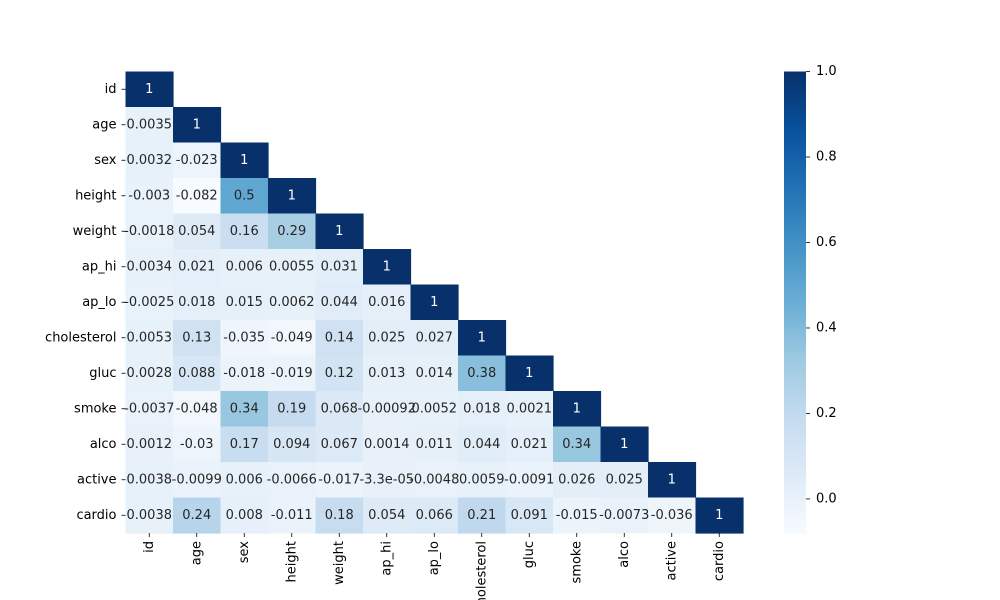 This screenshot has height=600, width=1000. What do you see at coordinates (576, 444) in the screenshot?
I see `cell-annotation: 0.34` at bounding box center [576, 444].